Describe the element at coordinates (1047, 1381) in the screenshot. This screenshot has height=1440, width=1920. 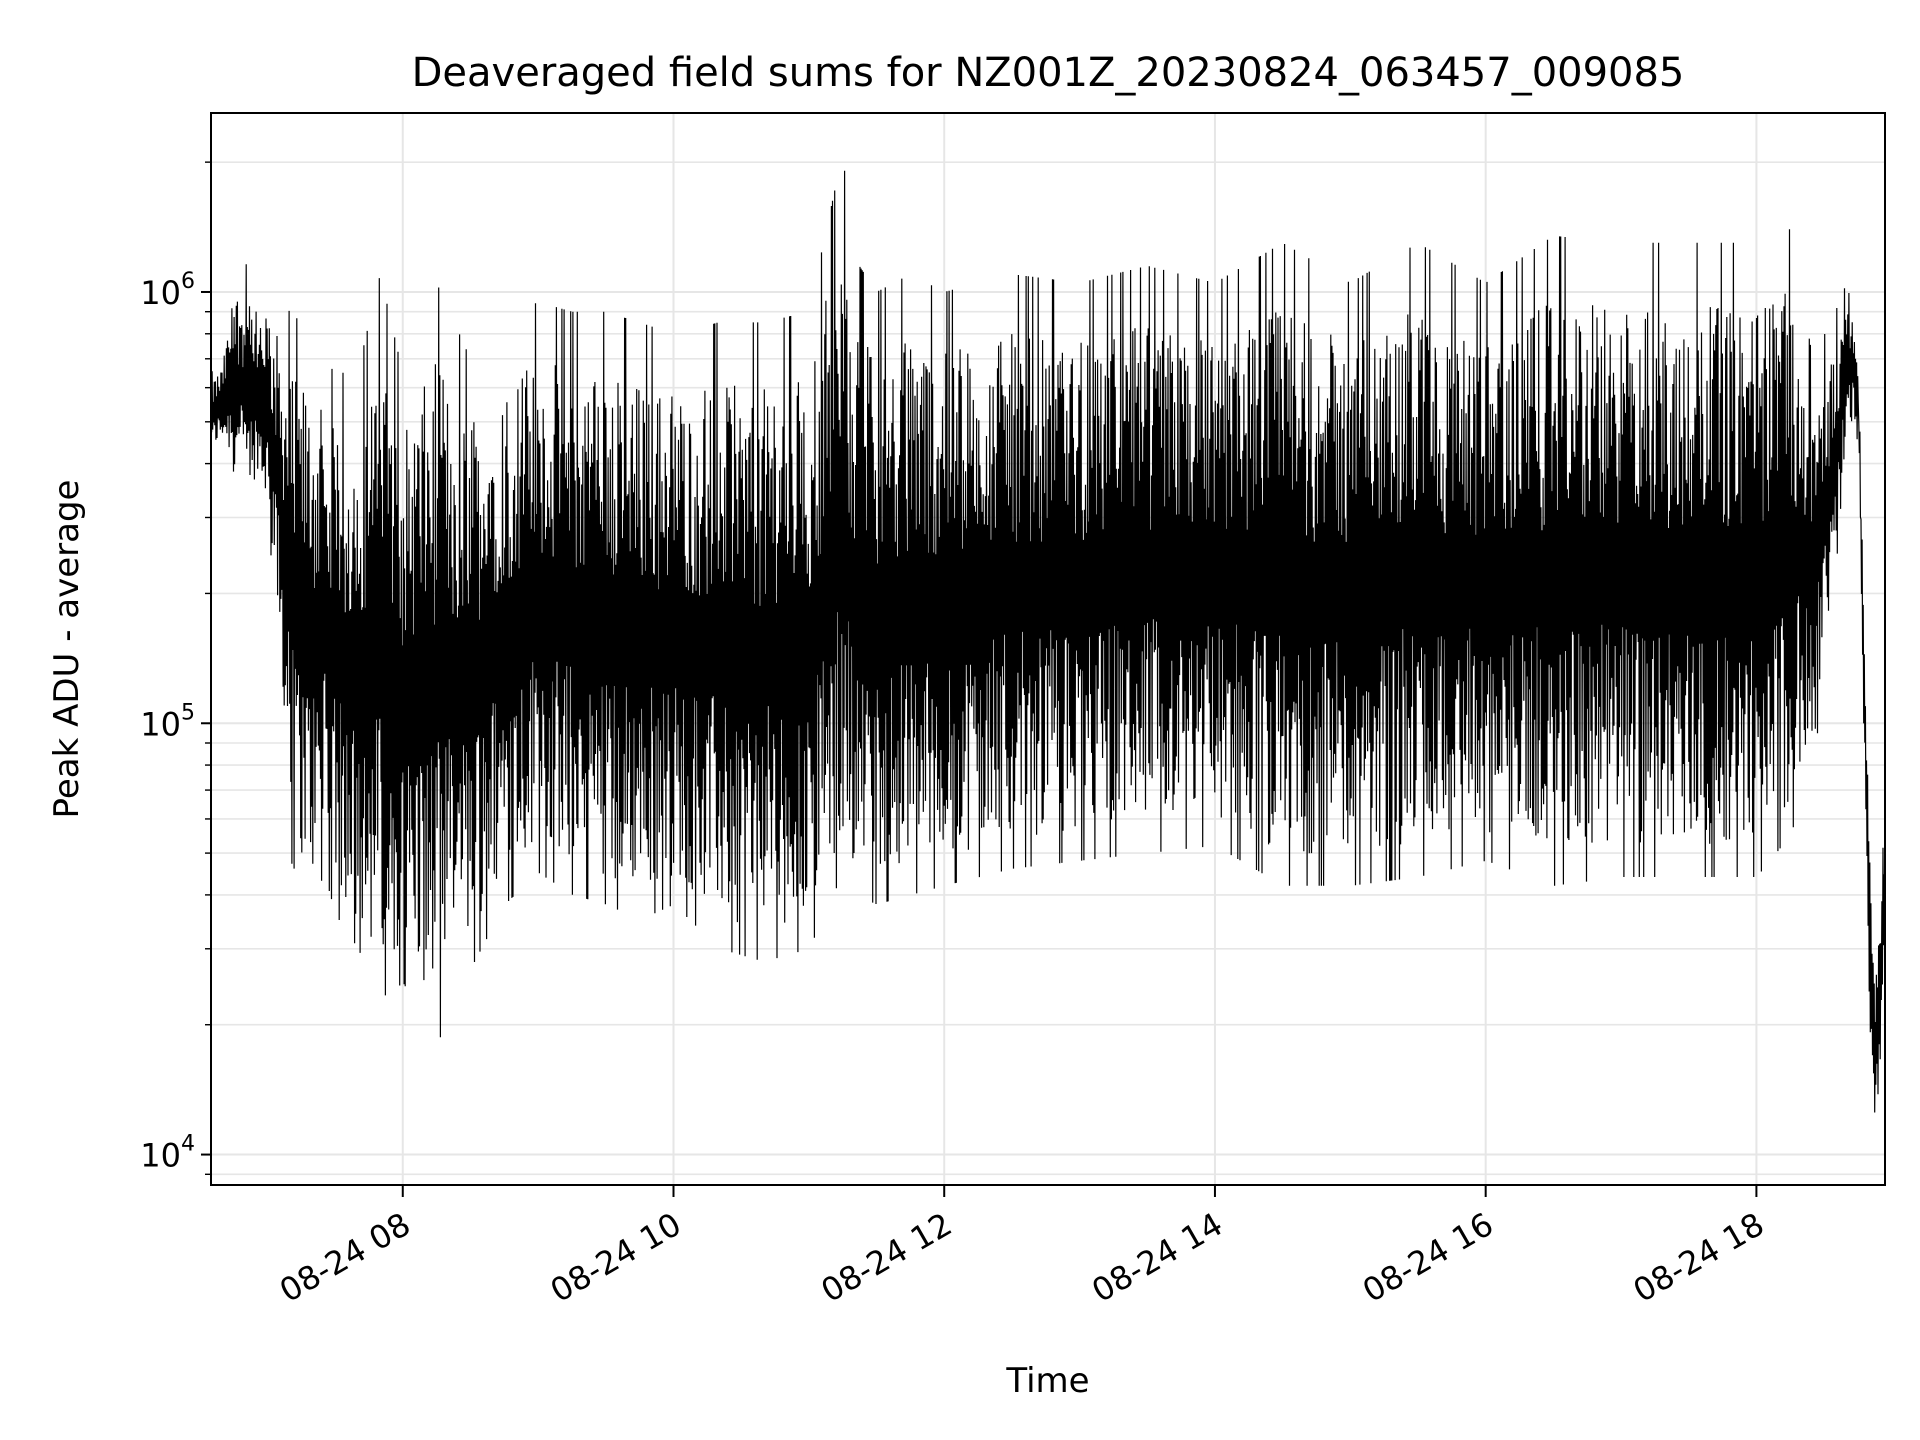
I see `x-axis-label: Time` at that location.